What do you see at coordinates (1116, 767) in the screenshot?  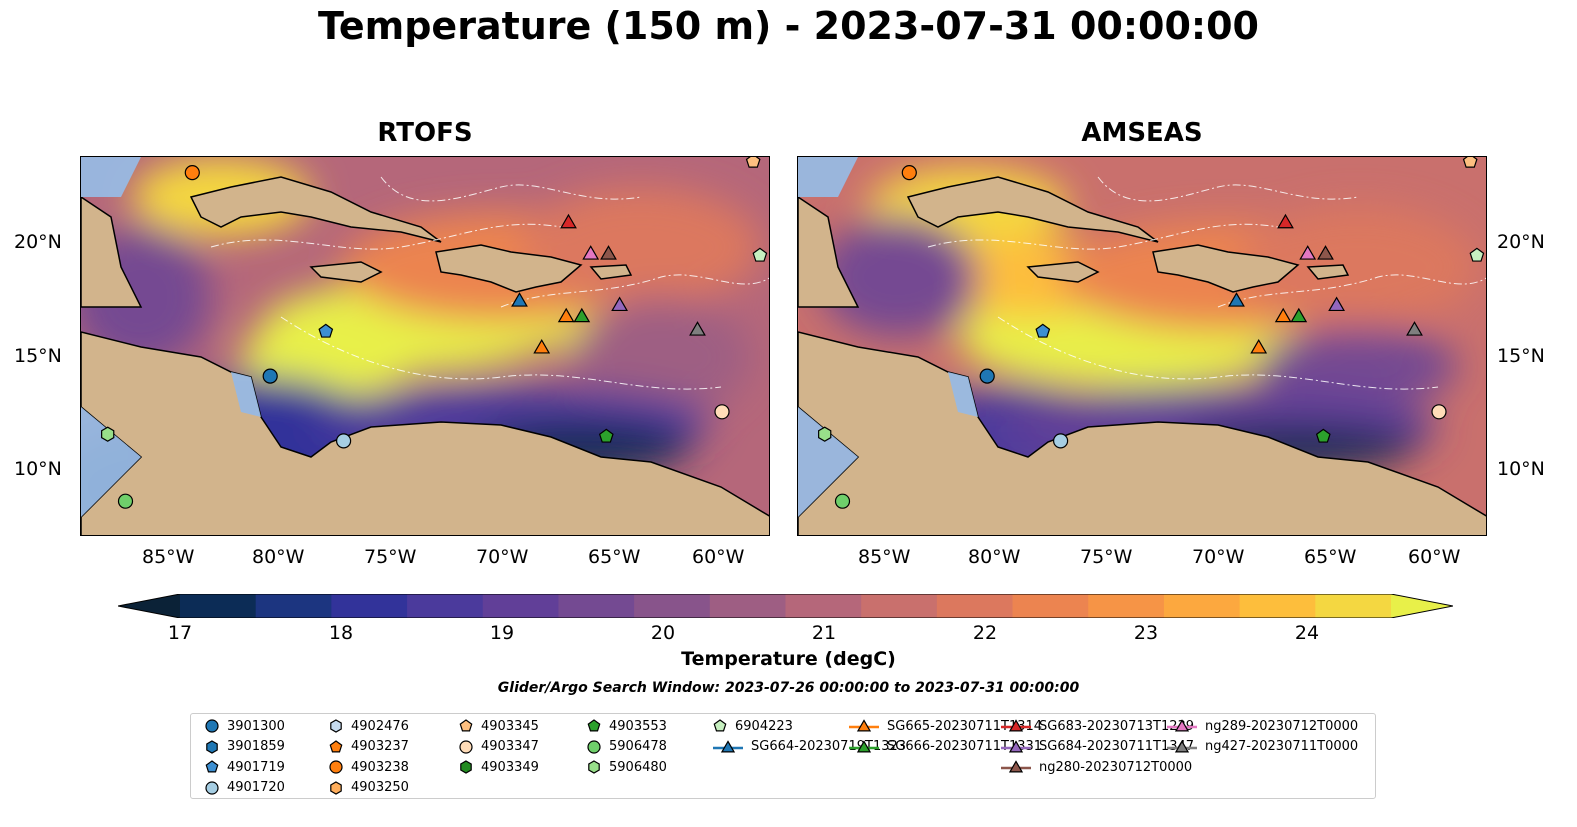 I see `legend-label: ng280-20230712T0000` at bounding box center [1116, 767].